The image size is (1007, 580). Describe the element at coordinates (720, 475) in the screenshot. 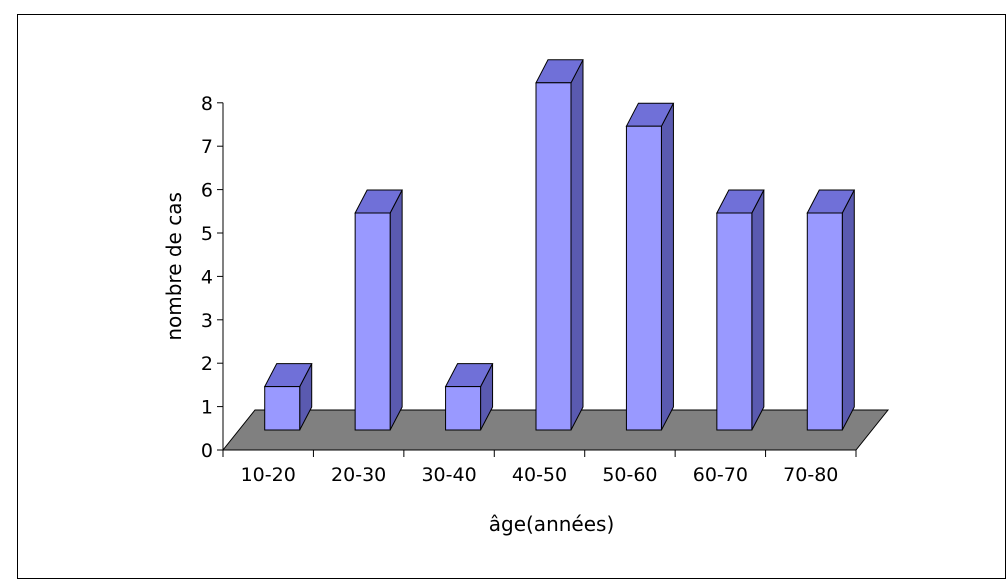

I see `x-tick-label: 60-70` at that location.